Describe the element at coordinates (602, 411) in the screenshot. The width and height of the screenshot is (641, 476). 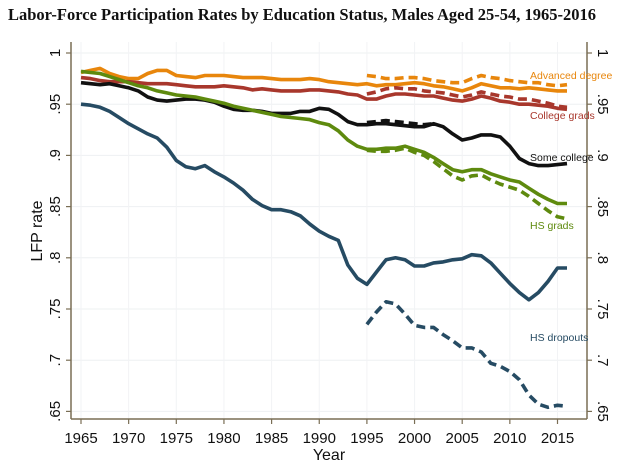
I see `y-tick-label-right: .65` at that location.